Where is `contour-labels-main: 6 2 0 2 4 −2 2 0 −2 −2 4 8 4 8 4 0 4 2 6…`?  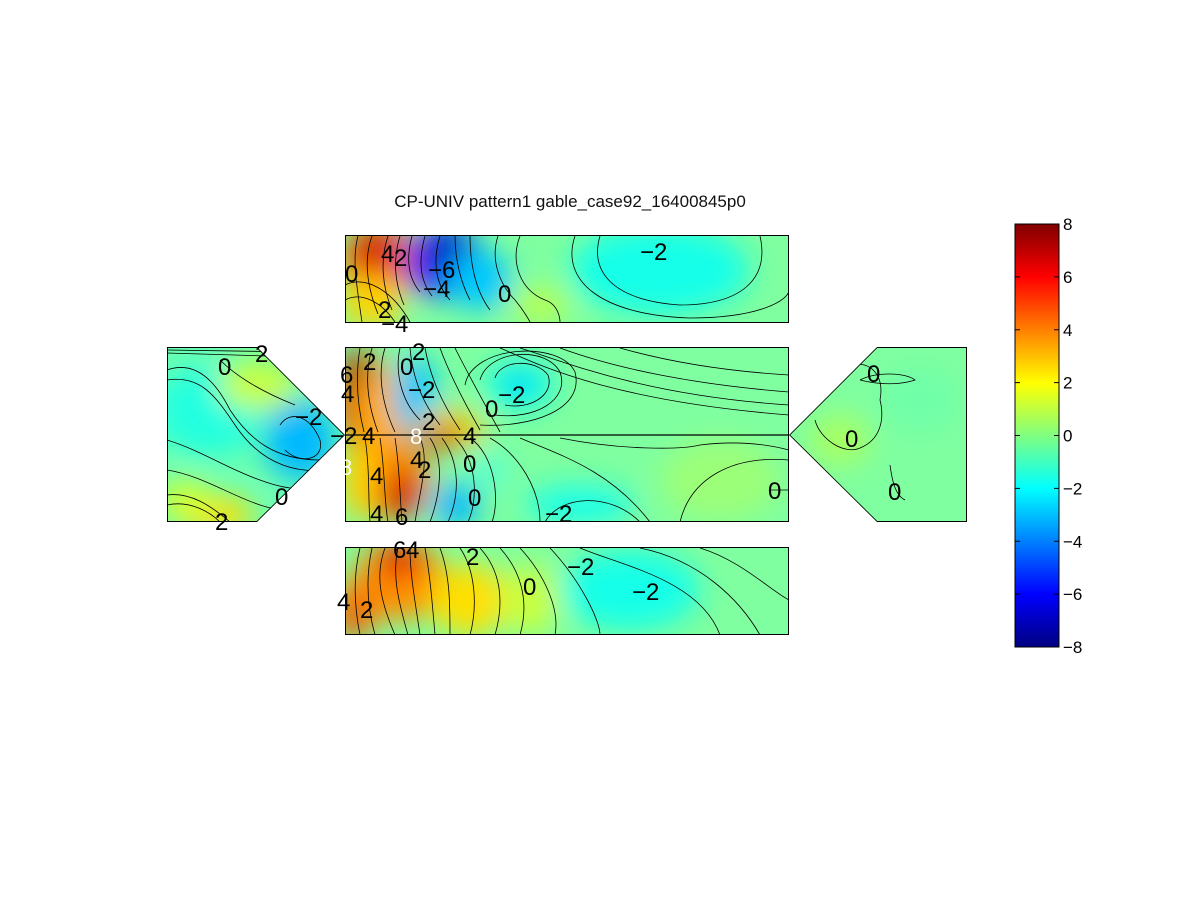
contour-labels-main: 6 2 0 2 4 −2 2 0 −2 −2 4 8 4 8 4 0 4 2 6… is located at coordinates (555, 435).